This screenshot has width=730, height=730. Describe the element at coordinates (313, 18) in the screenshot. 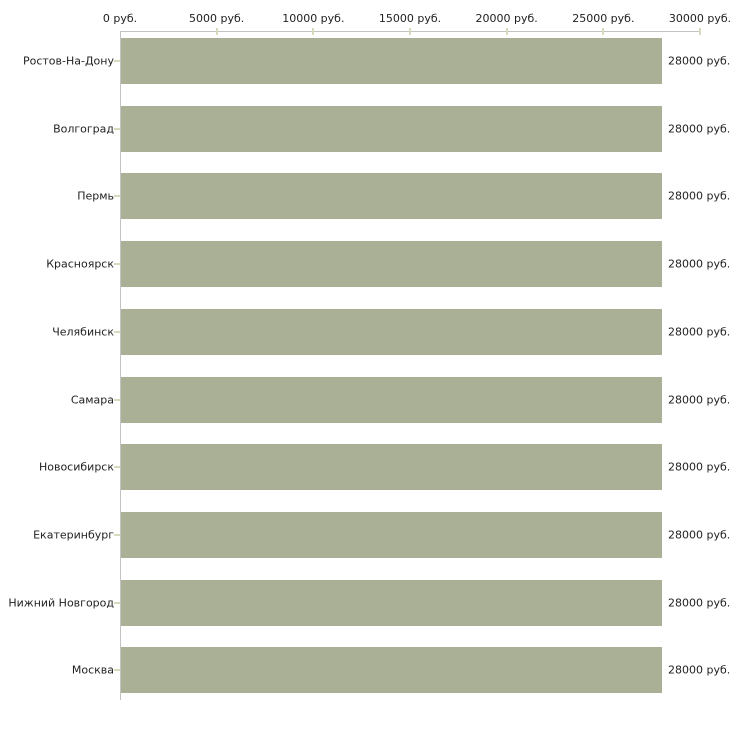

I see `x-axis-tick-label: 10000 руб.` at that location.